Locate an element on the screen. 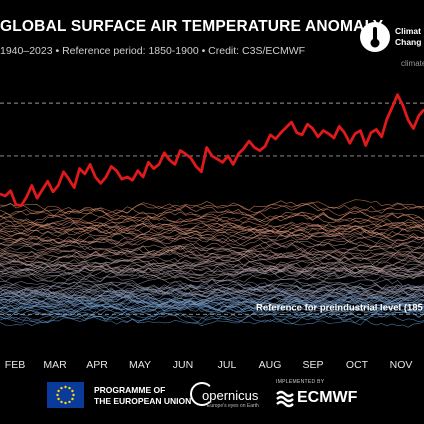 Image resolution: width=424 pixels, height=424 pixels. brand-line-1: Climat is located at coordinates (408, 31).